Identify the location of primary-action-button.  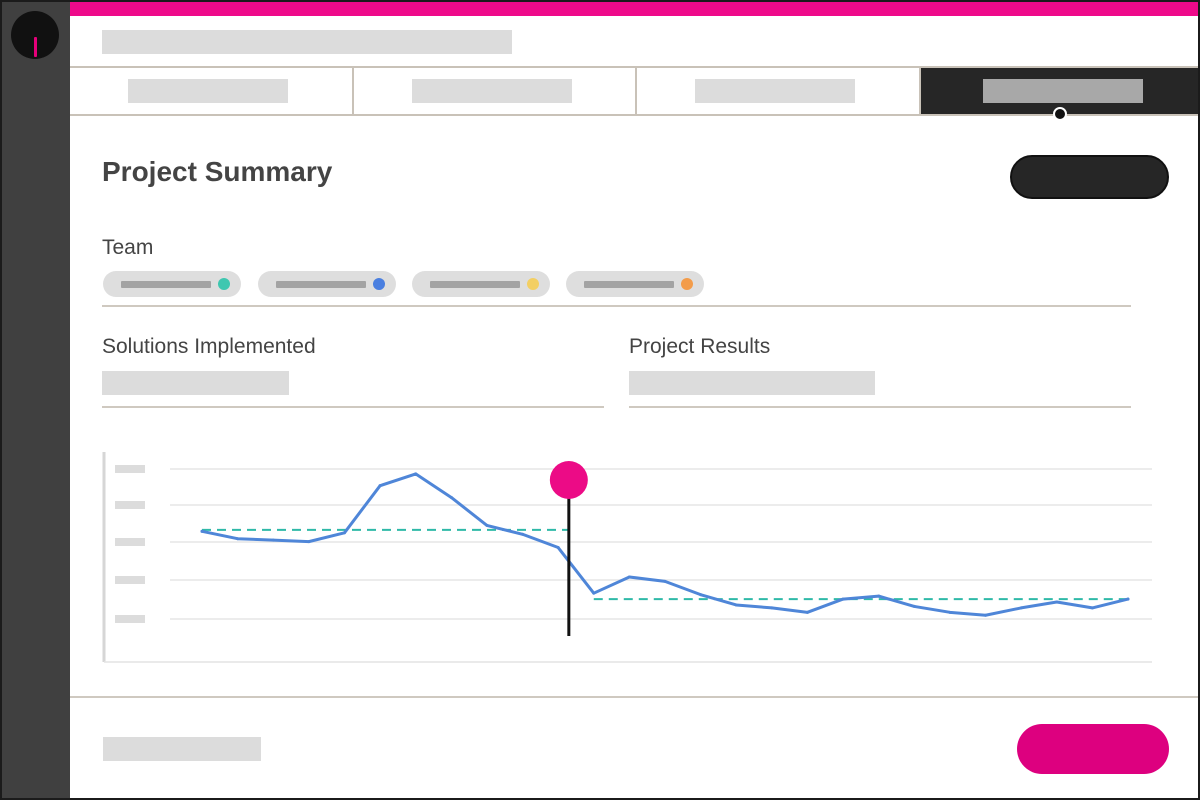
(1093, 749).